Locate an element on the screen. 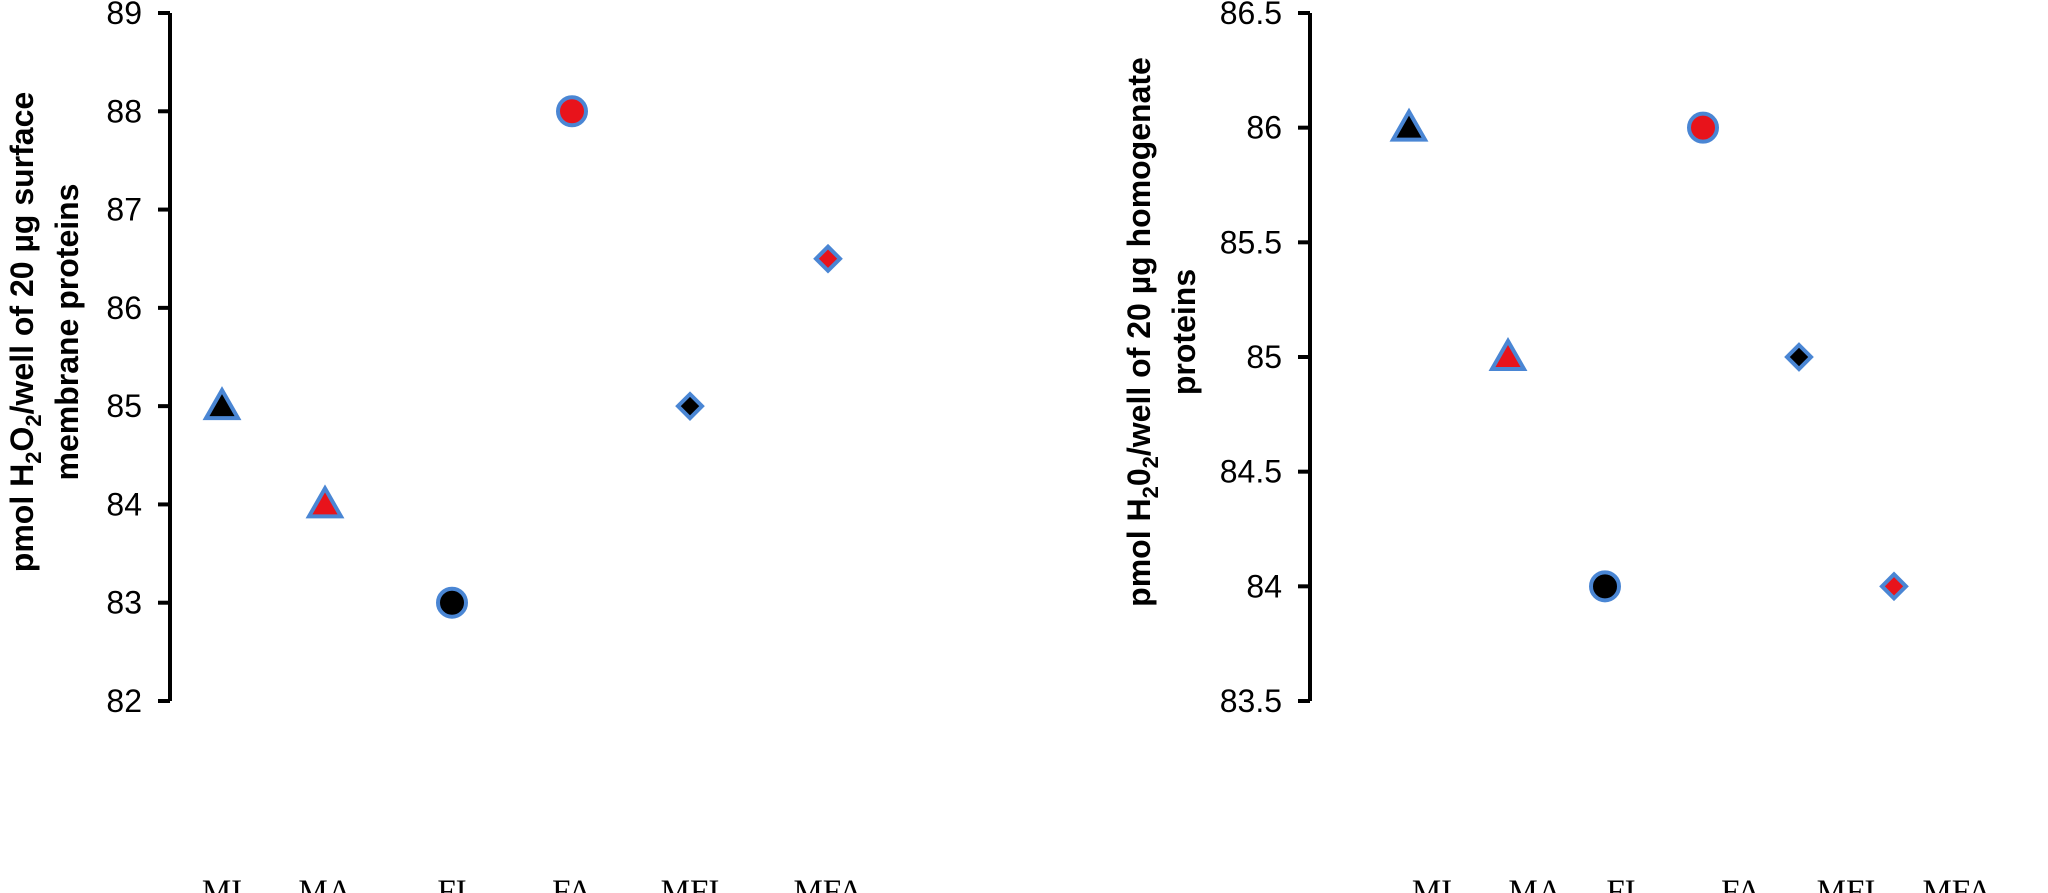 The width and height of the screenshot is (2048, 893). y-axis-label-line-1: pmol H2O2/well of 20 µg surface is located at coordinates (25, 332).